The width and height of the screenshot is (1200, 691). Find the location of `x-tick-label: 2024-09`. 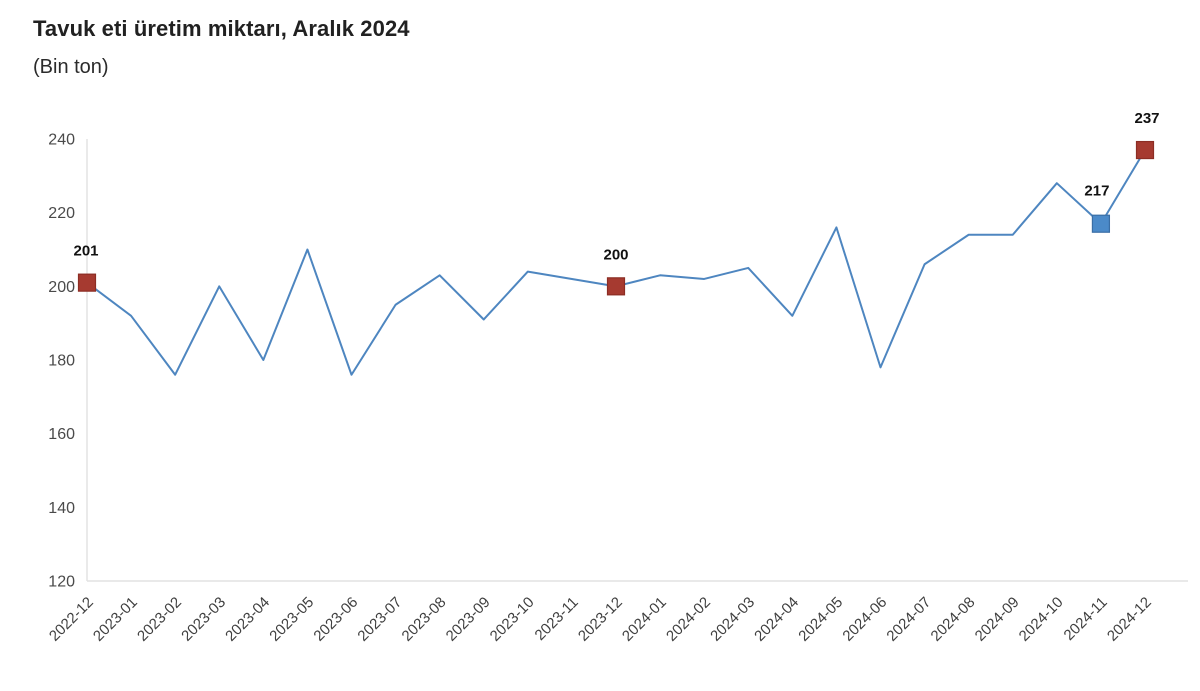

x-tick-label: 2024-09 is located at coordinates (997, 619).